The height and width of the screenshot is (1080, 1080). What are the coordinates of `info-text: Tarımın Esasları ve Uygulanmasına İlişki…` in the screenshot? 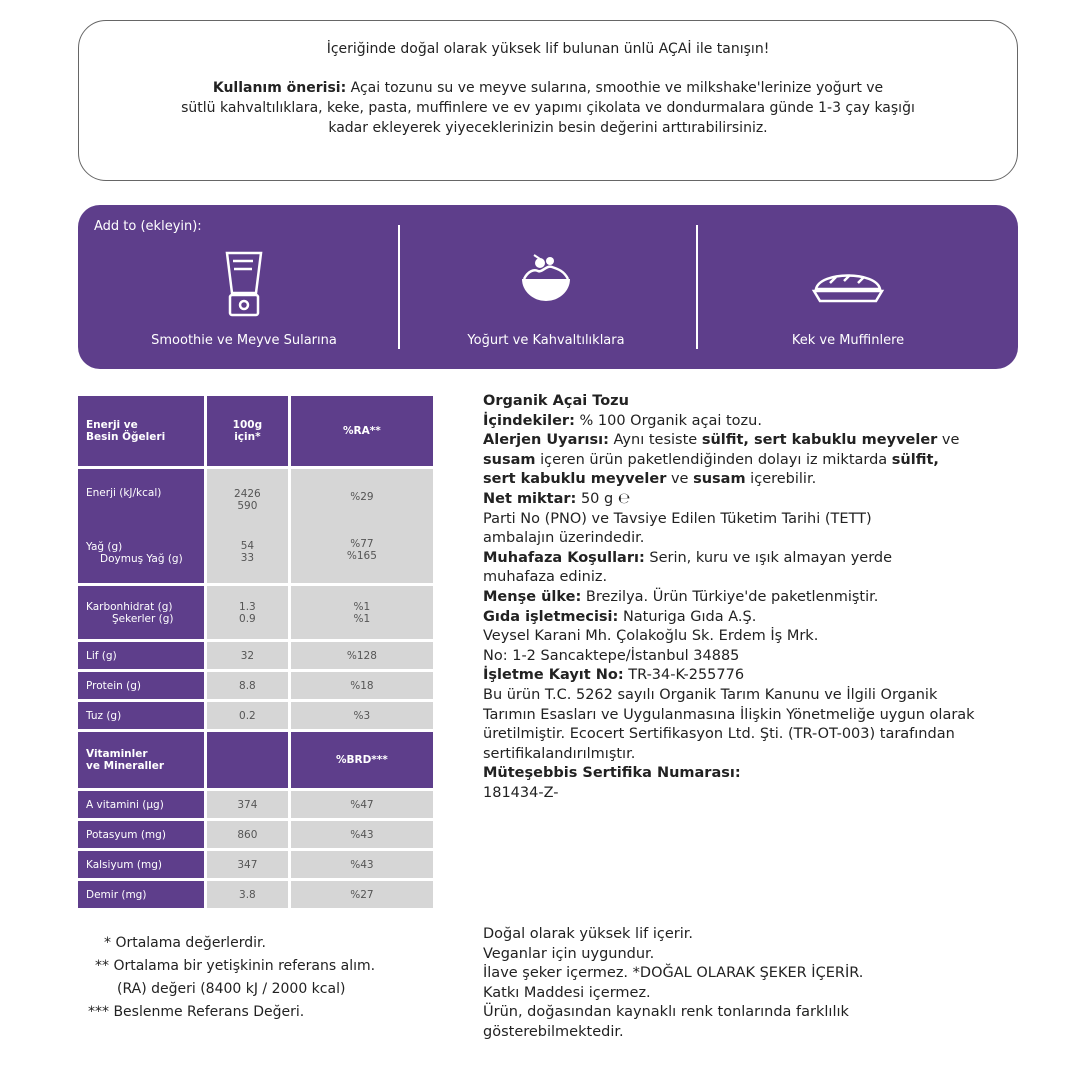 It's located at (729, 714).